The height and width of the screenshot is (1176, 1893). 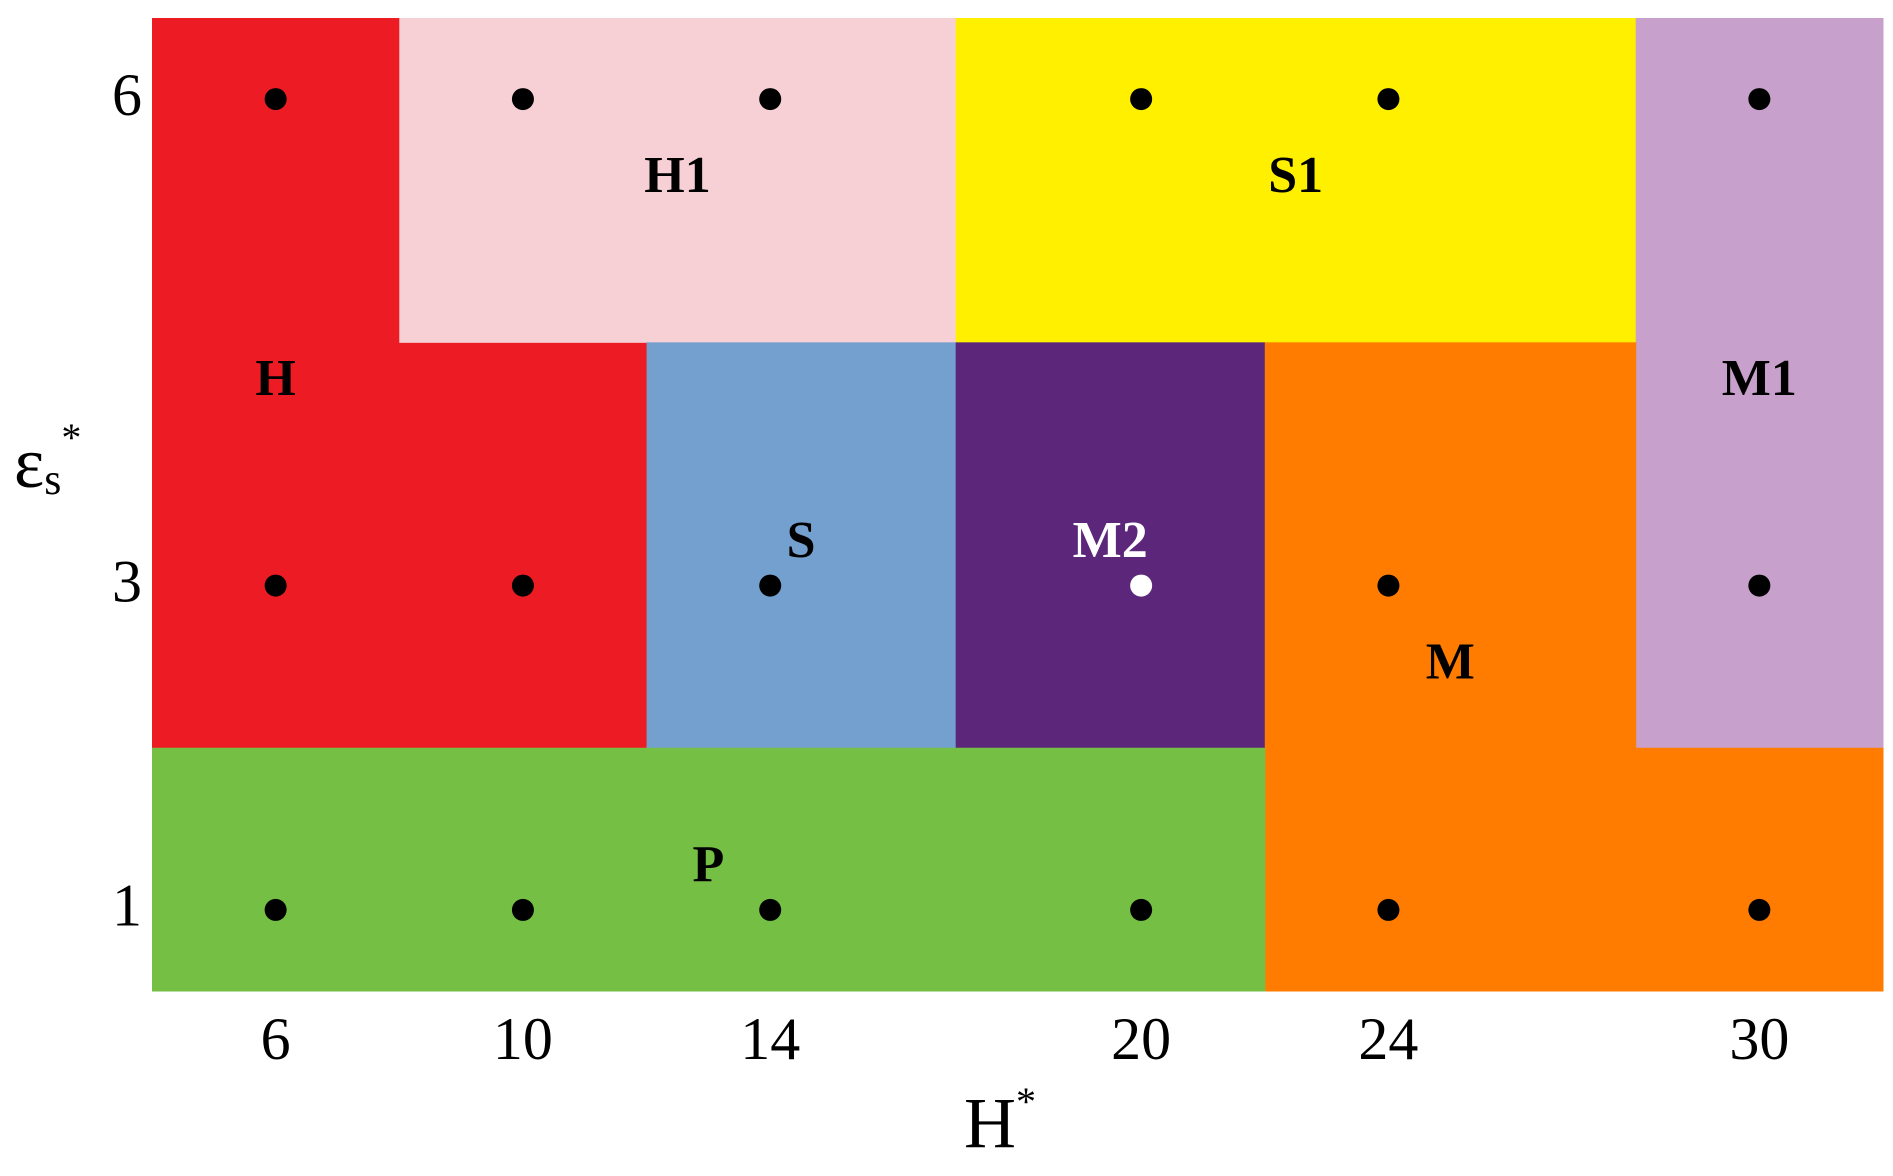 I want to click on x-axis-label: H*, so click(x=1000, y=1120).